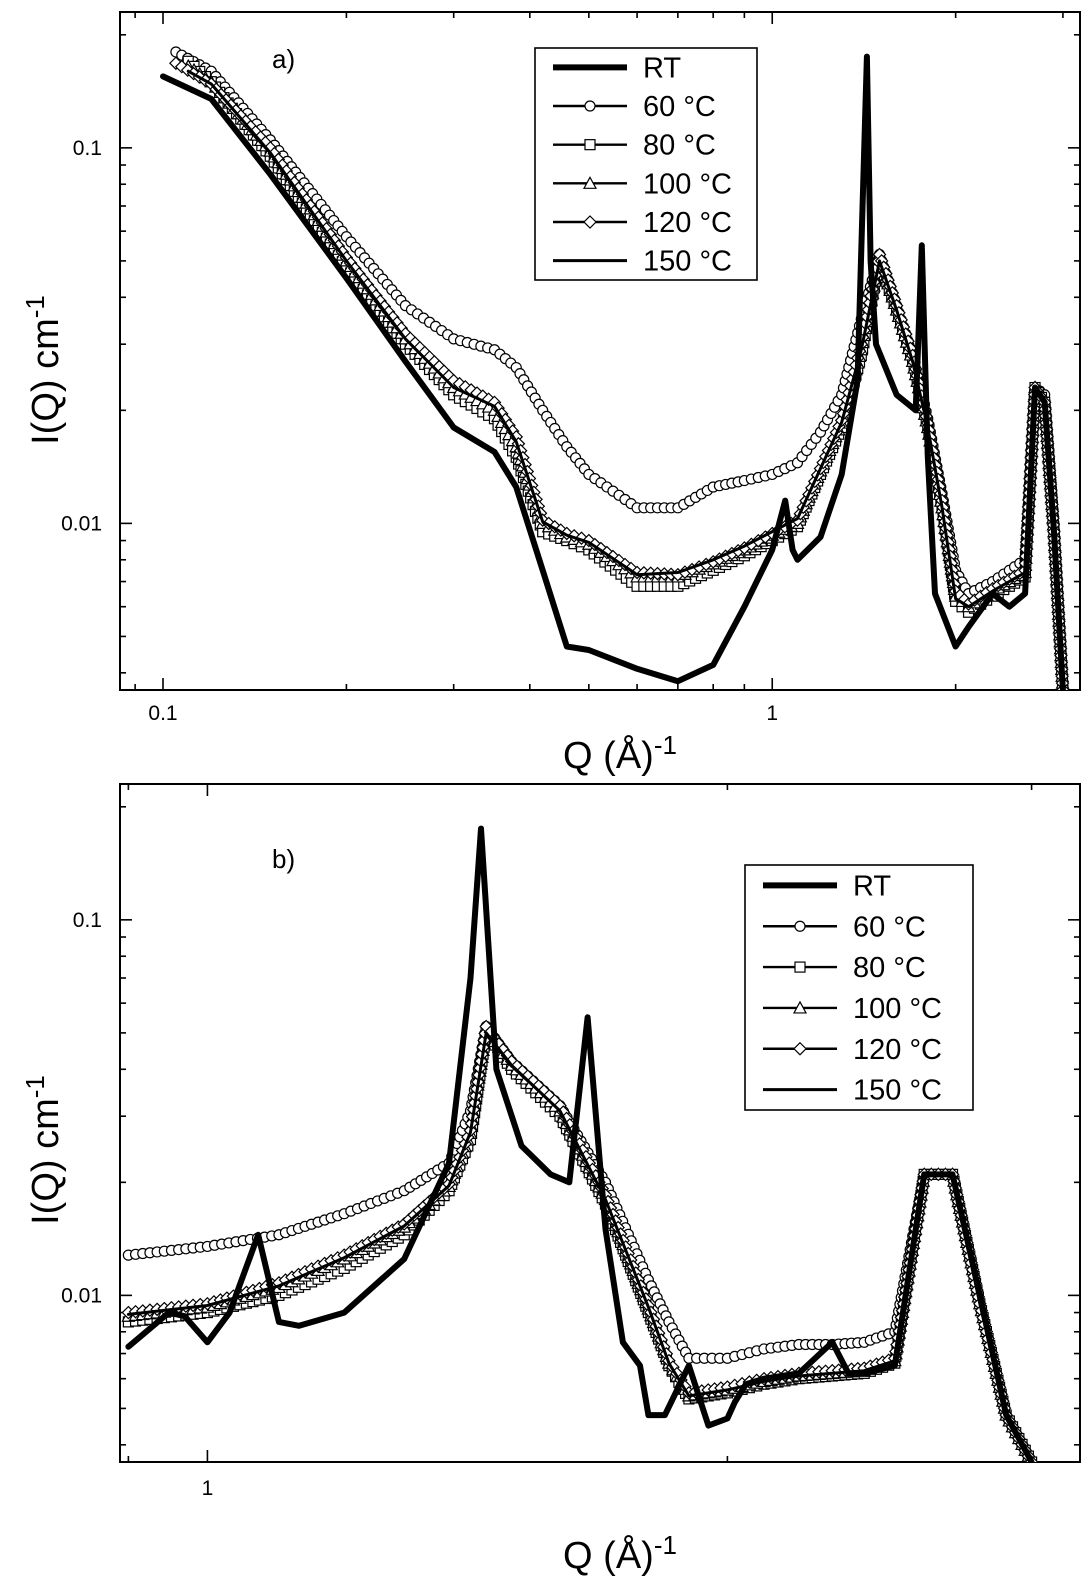 This screenshot has height=1579, width=1089. What do you see at coordinates (283, 59) in the screenshot?
I see `panel-label: a)` at bounding box center [283, 59].